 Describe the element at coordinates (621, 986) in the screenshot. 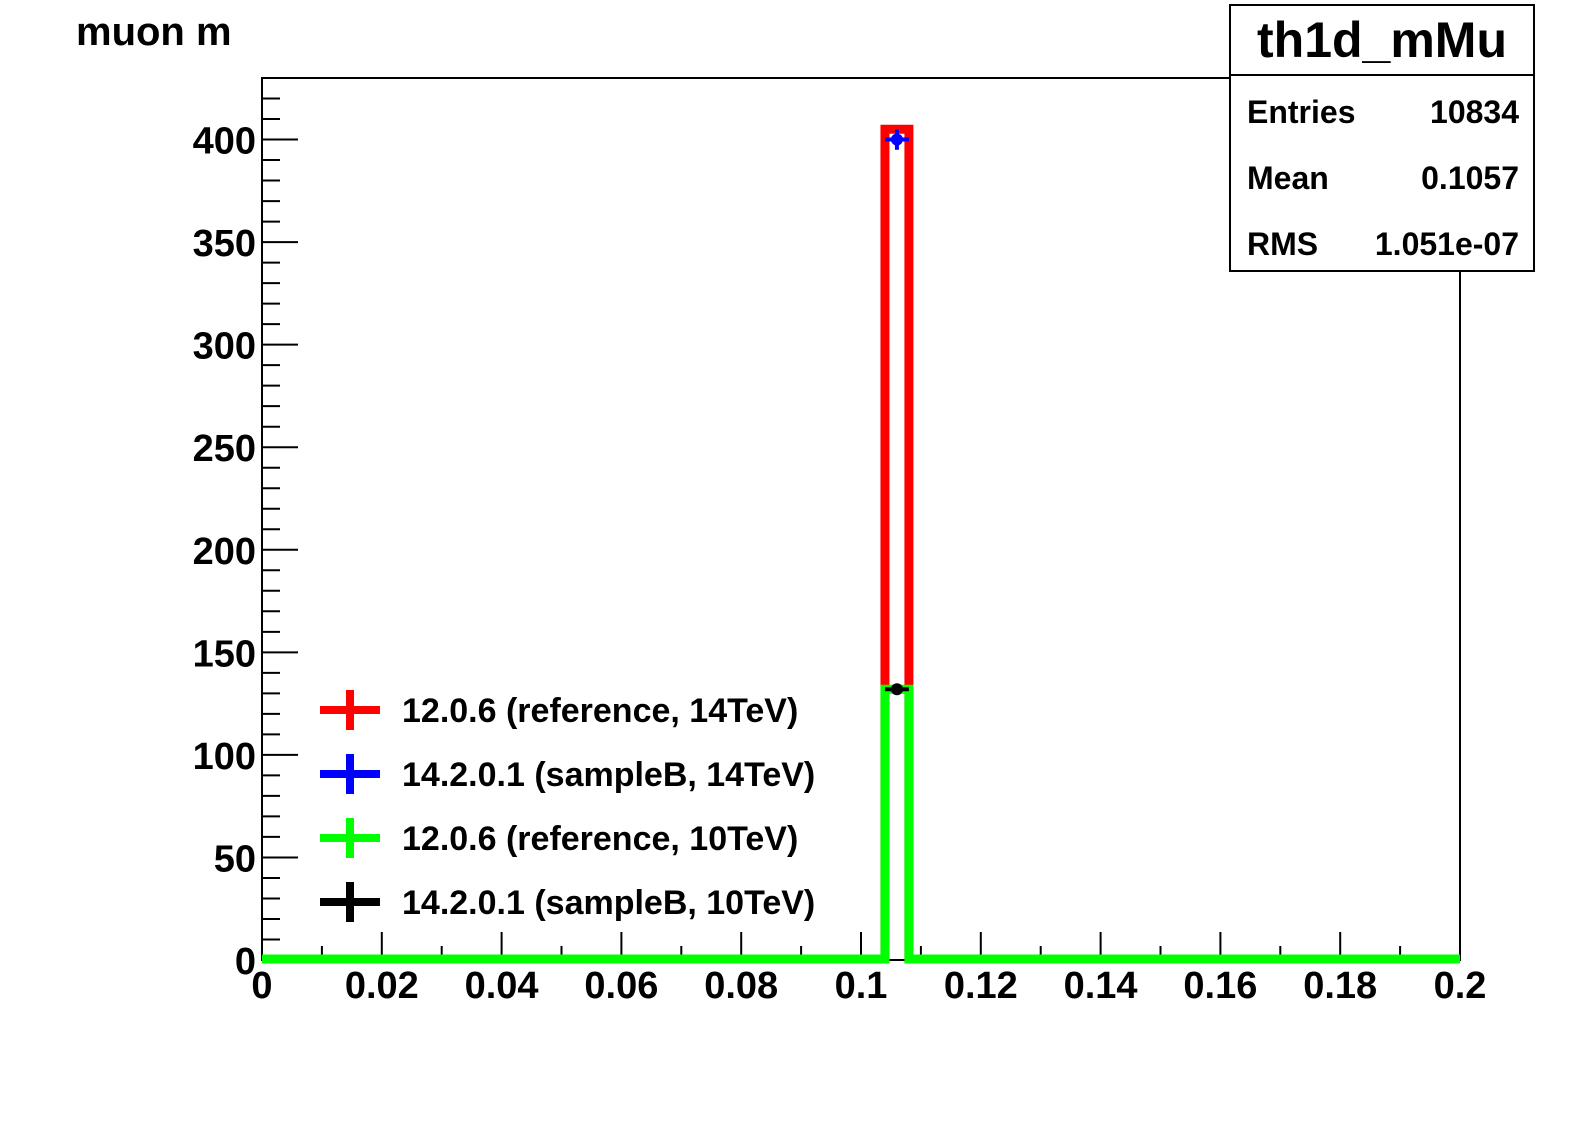

I see `x-tick-label: 0.06` at that location.